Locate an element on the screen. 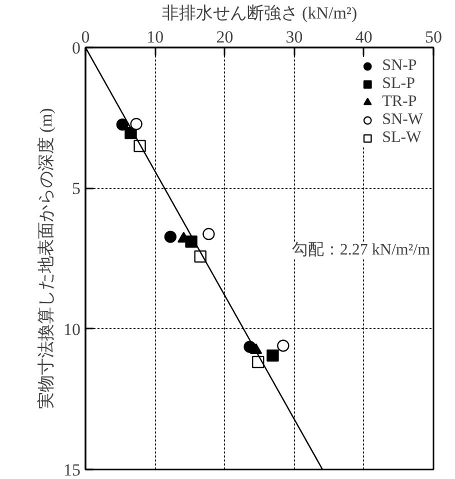  legend-label: SL-P is located at coordinates (399, 84).